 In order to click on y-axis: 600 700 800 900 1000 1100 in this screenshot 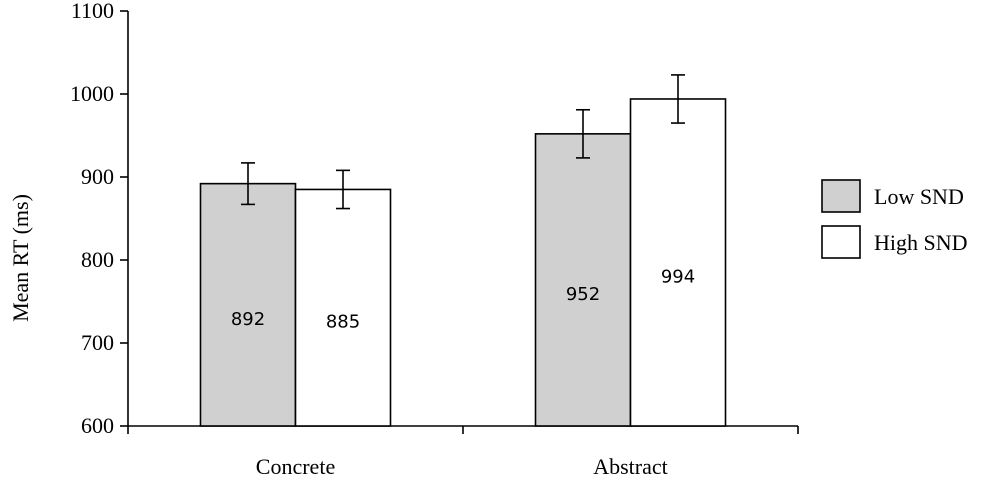, I will do `click(99, 219)`.